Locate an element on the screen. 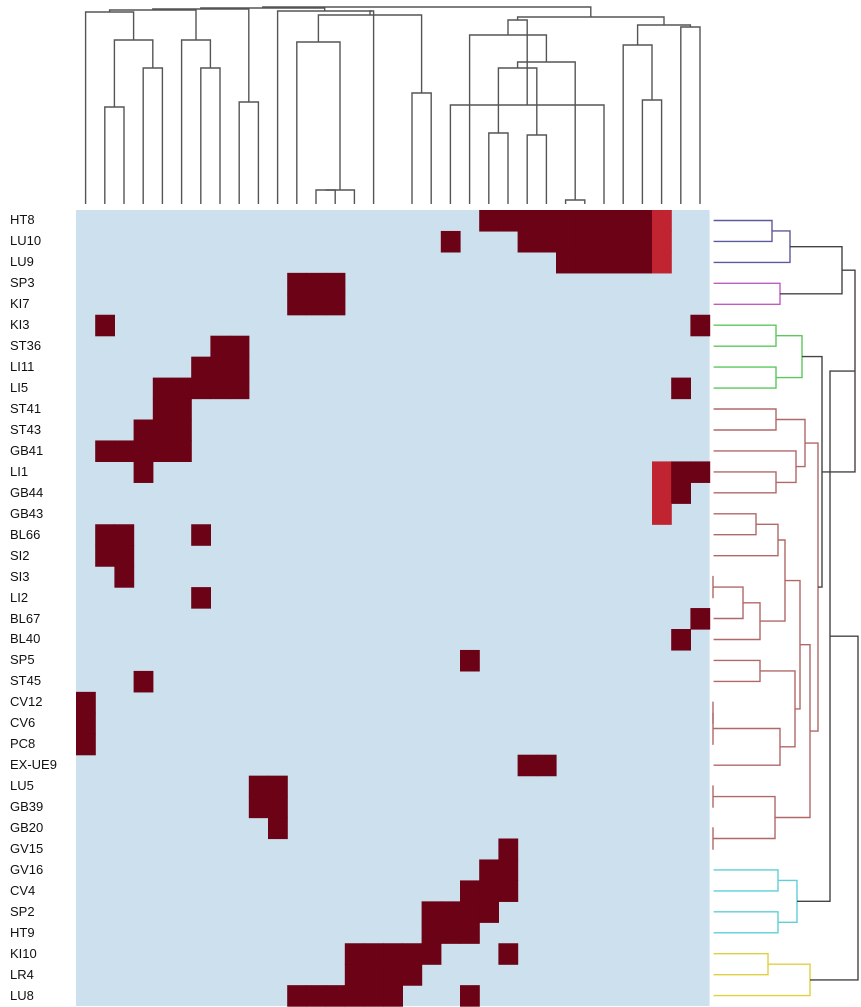 Image resolution: width=861 pixels, height=1007 pixels. row-label: SI2 is located at coordinates (20, 555).